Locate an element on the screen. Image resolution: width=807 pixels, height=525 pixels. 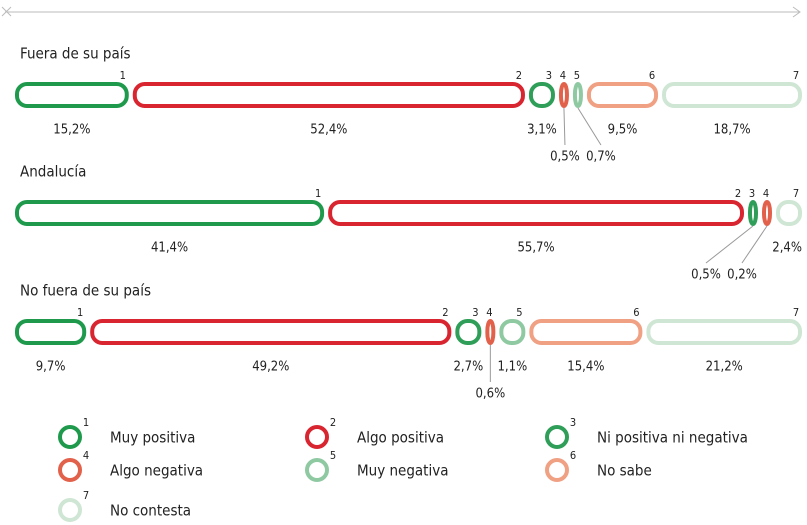
value-label: 0,2% is located at coordinates (742, 275).